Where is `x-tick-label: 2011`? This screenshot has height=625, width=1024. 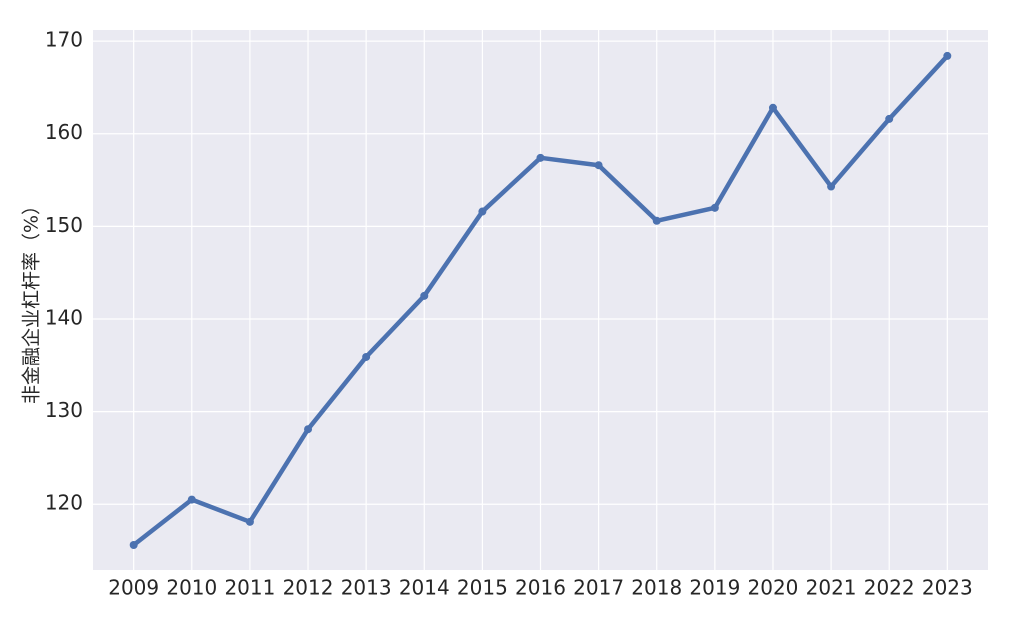 x-tick-label: 2011 is located at coordinates (249, 588).